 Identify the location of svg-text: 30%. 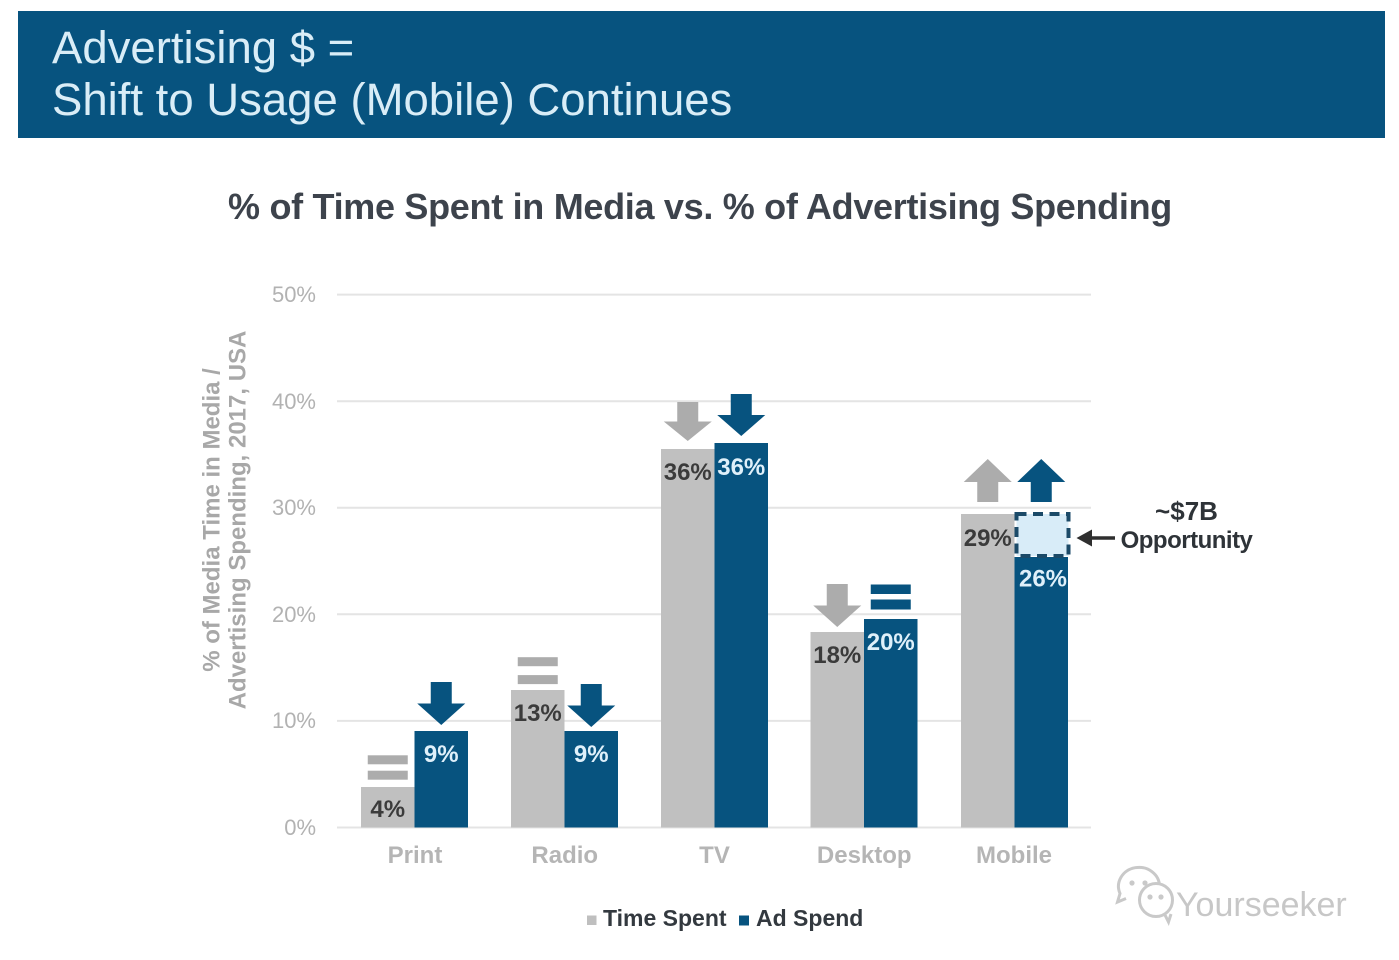
(294, 507).